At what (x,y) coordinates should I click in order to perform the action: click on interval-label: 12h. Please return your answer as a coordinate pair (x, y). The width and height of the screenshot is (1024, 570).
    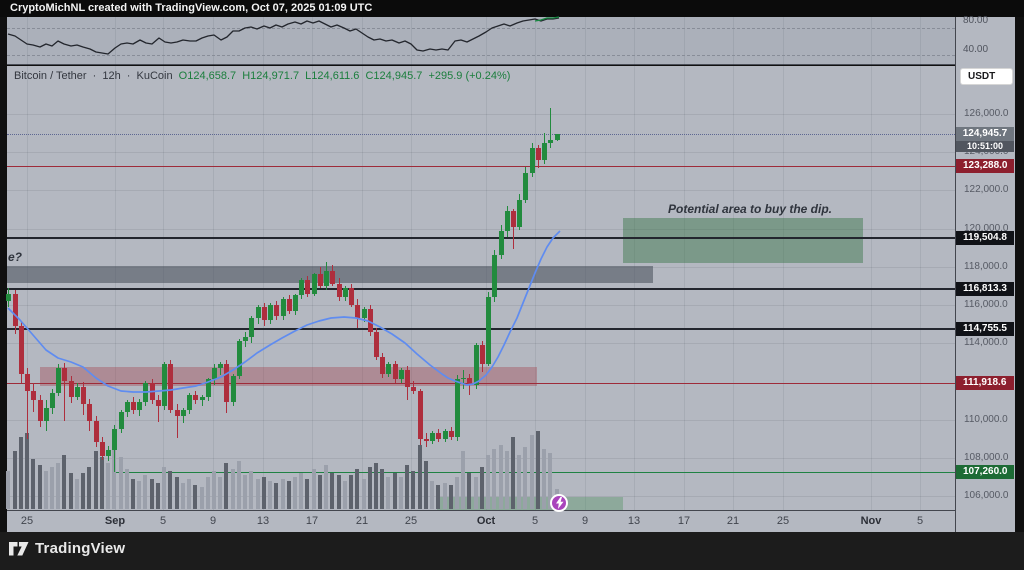
    Looking at the image, I should click on (111, 76).